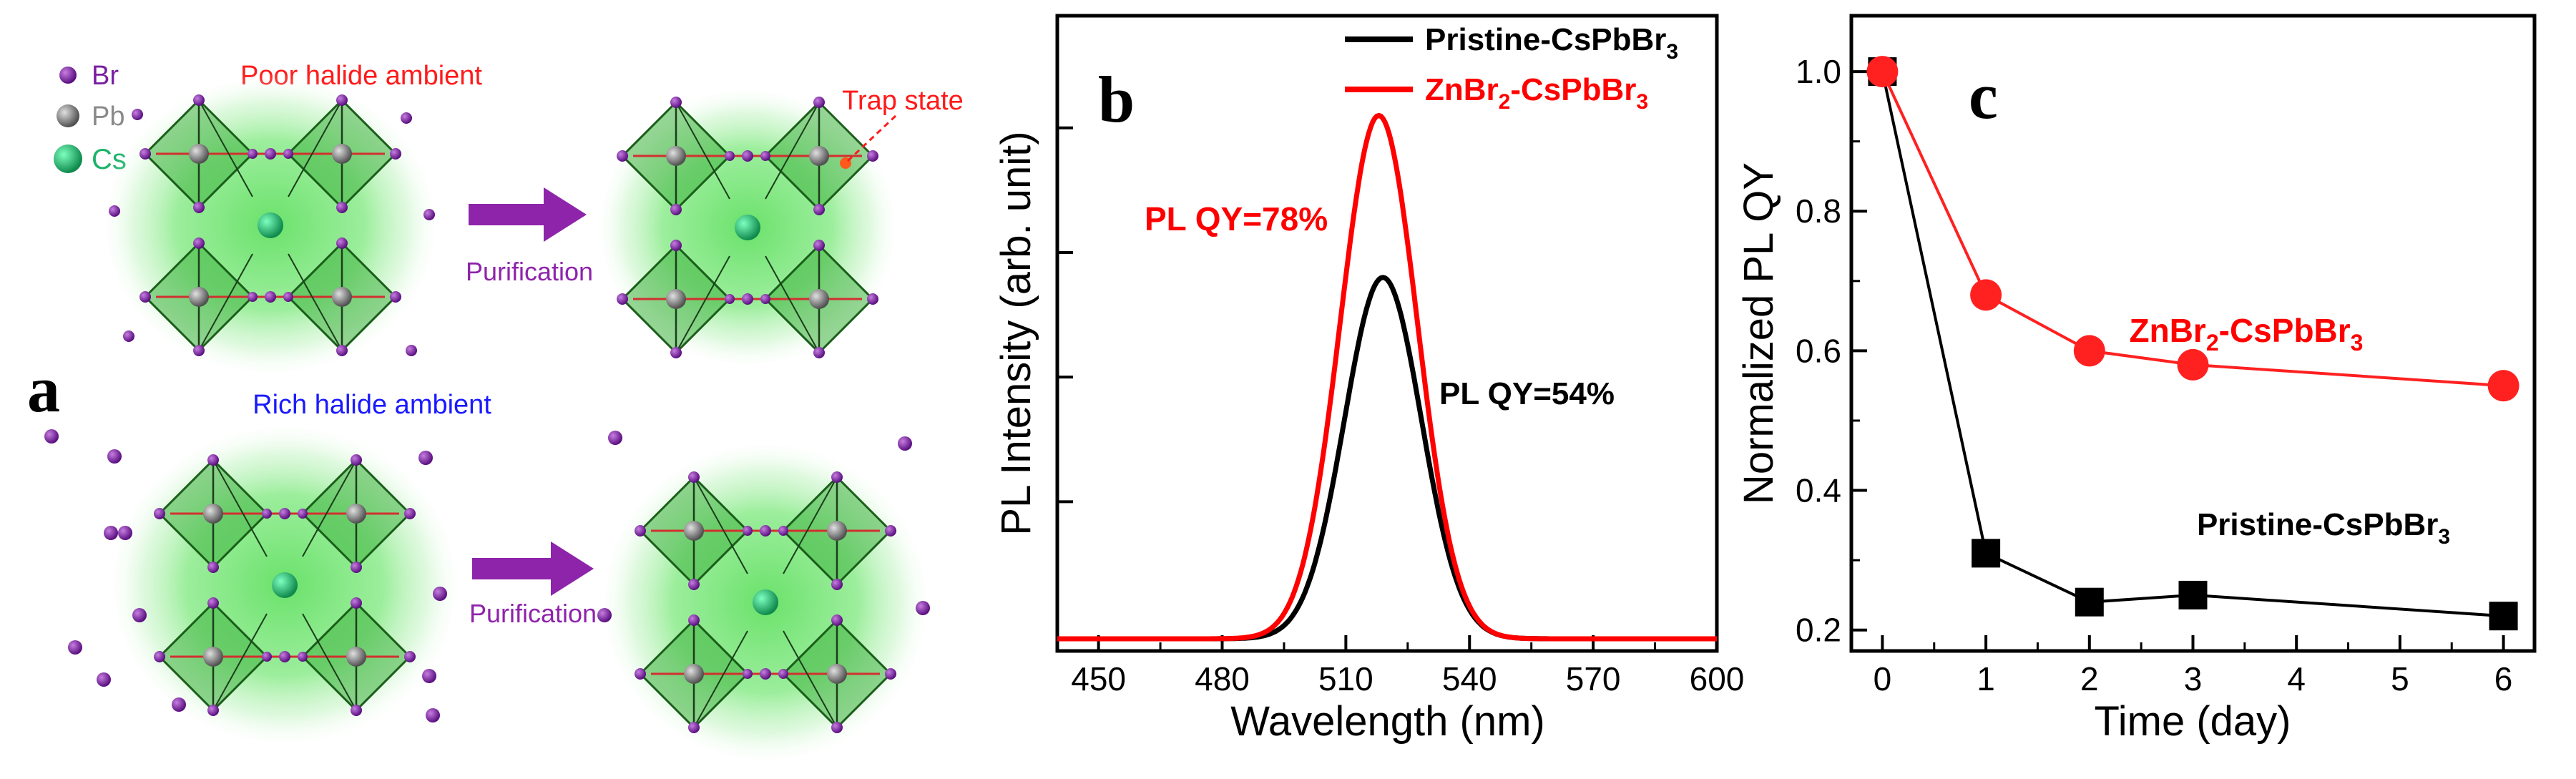  I want to click on chart-c-xtick-label: 2, so click(2089, 678).